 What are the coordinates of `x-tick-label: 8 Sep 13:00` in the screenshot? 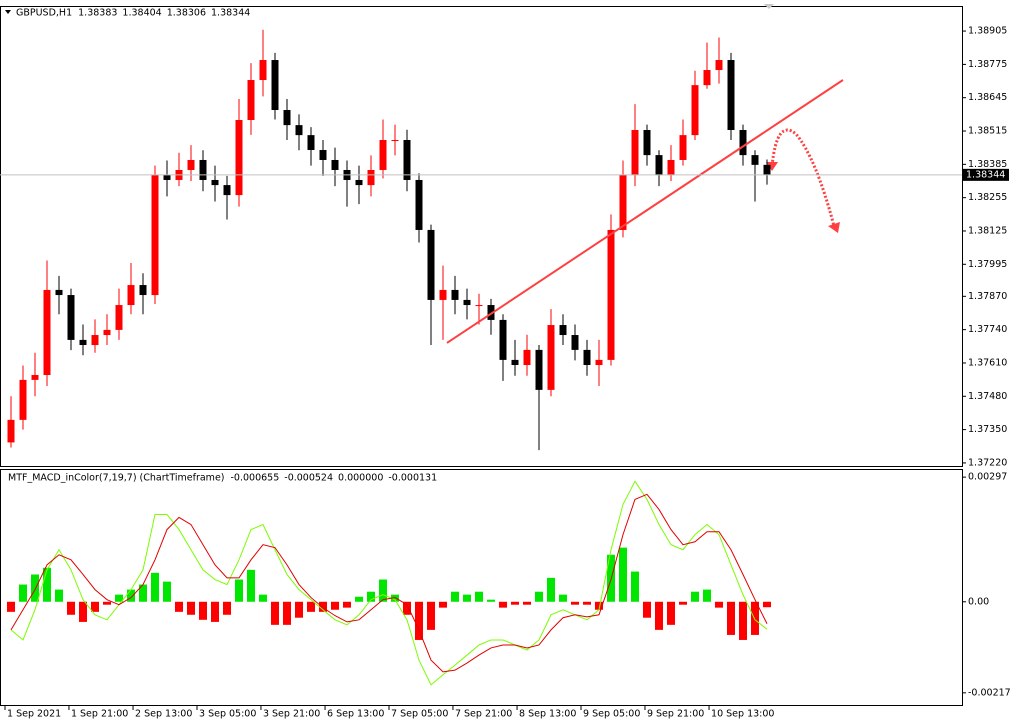 It's located at (547, 714).